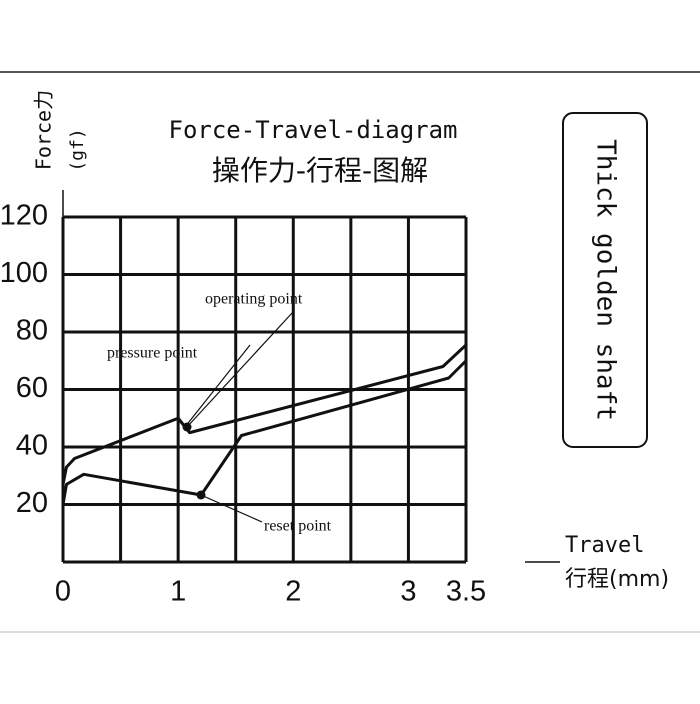  What do you see at coordinates (254, 299) in the screenshot?
I see `annotation: operating point` at bounding box center [254, 299].